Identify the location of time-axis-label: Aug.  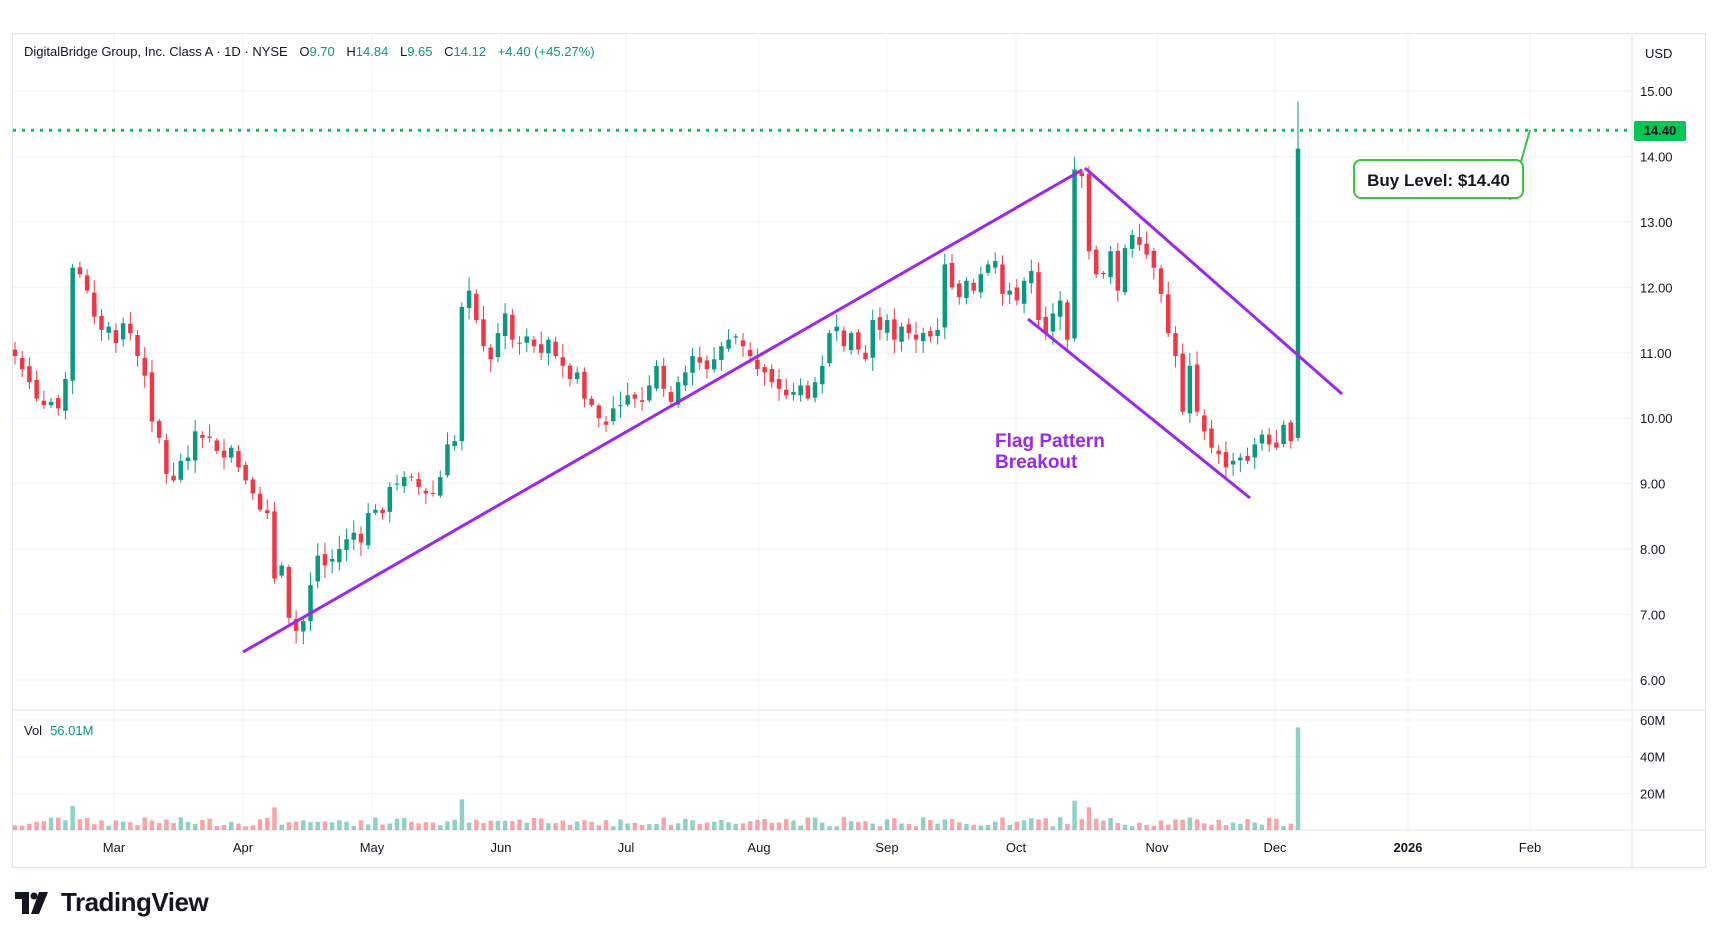
(758, 847).